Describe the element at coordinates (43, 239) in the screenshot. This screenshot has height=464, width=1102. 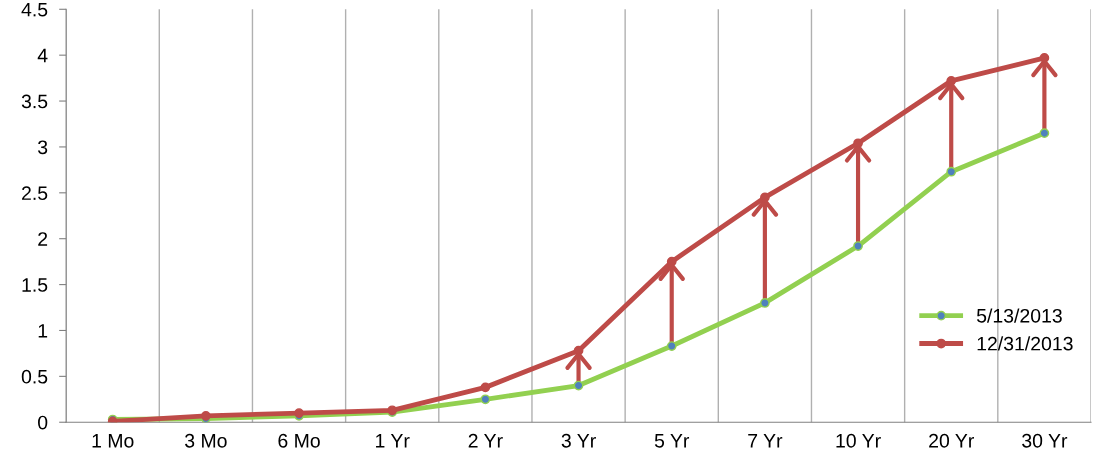
I see `y-tick-label: 2` at that location.